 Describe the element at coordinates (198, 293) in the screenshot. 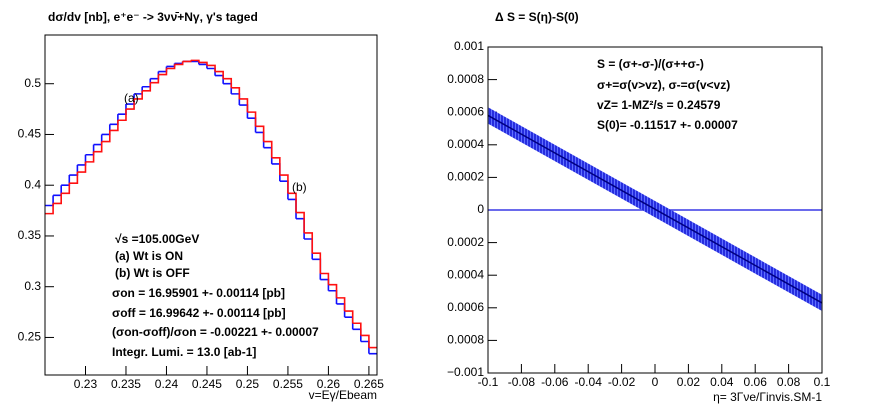

I see `annotation: σon = 16.95901 +- 0.00114 [pb]` at that location.